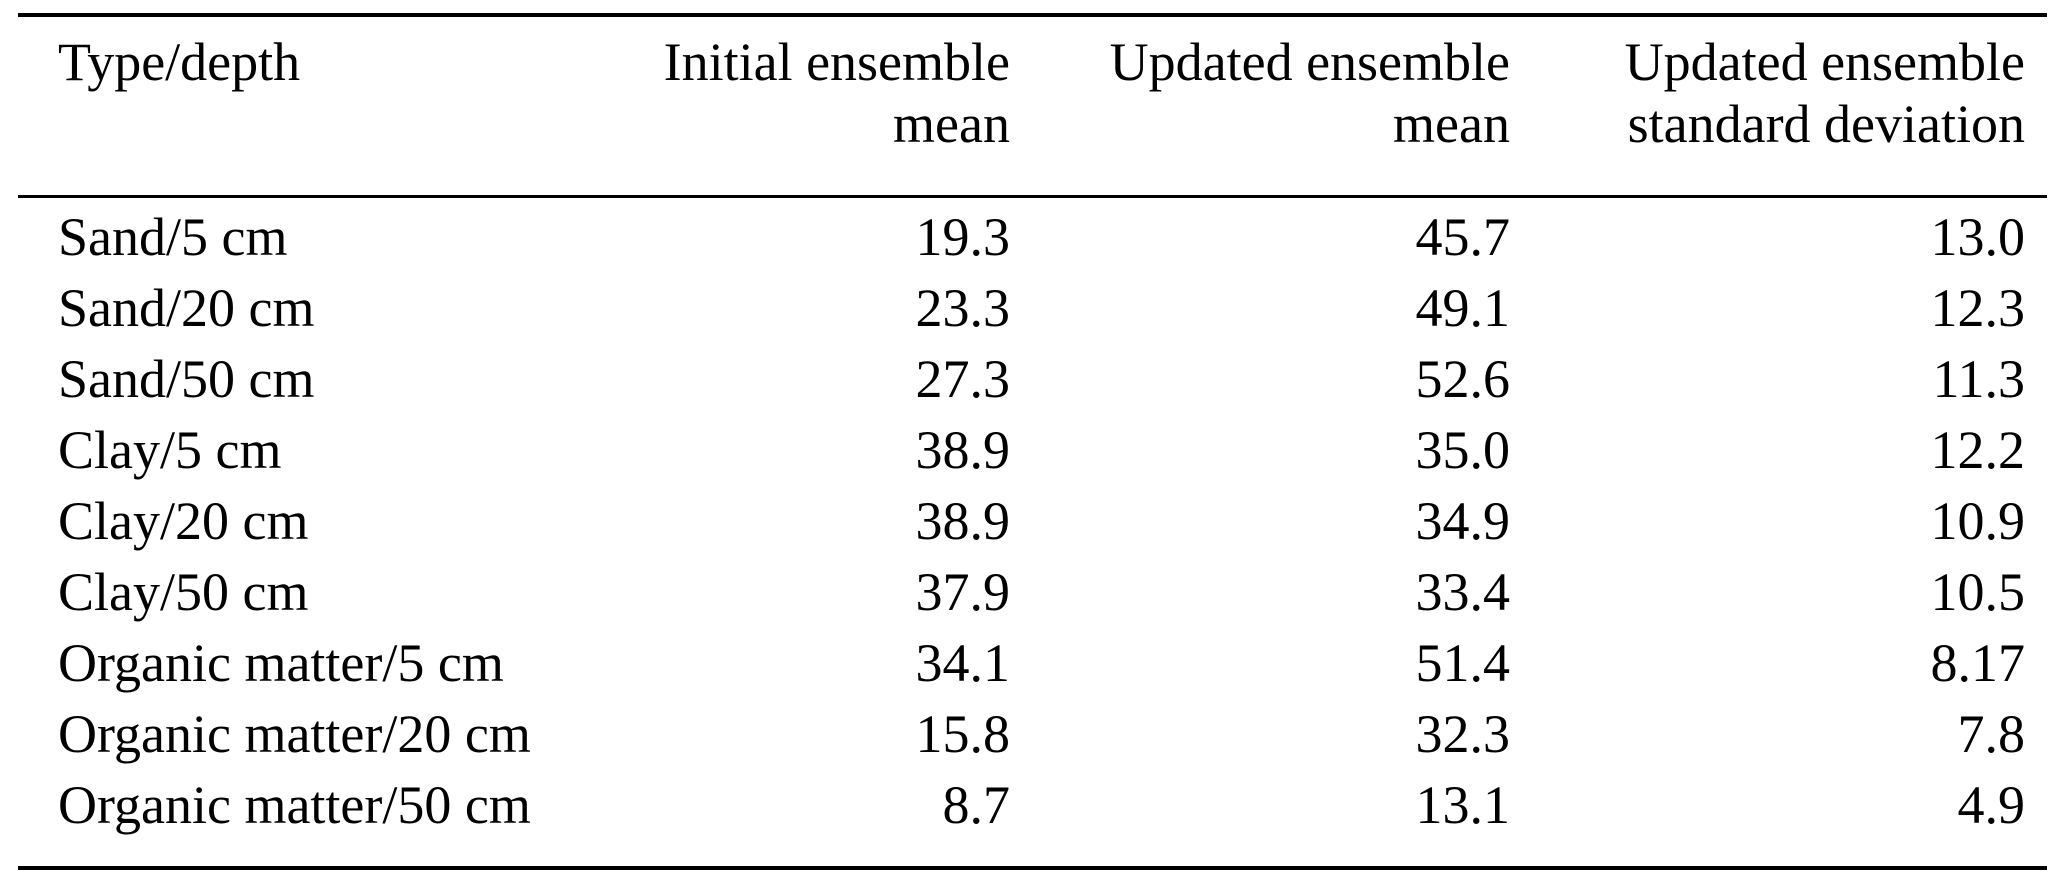 The image size is (2067, 891). What do you see at coordinates (1979, 379) in the screenshot?
I see `cell-updated-sd: 11.3` at bounding box center [1979, 379].